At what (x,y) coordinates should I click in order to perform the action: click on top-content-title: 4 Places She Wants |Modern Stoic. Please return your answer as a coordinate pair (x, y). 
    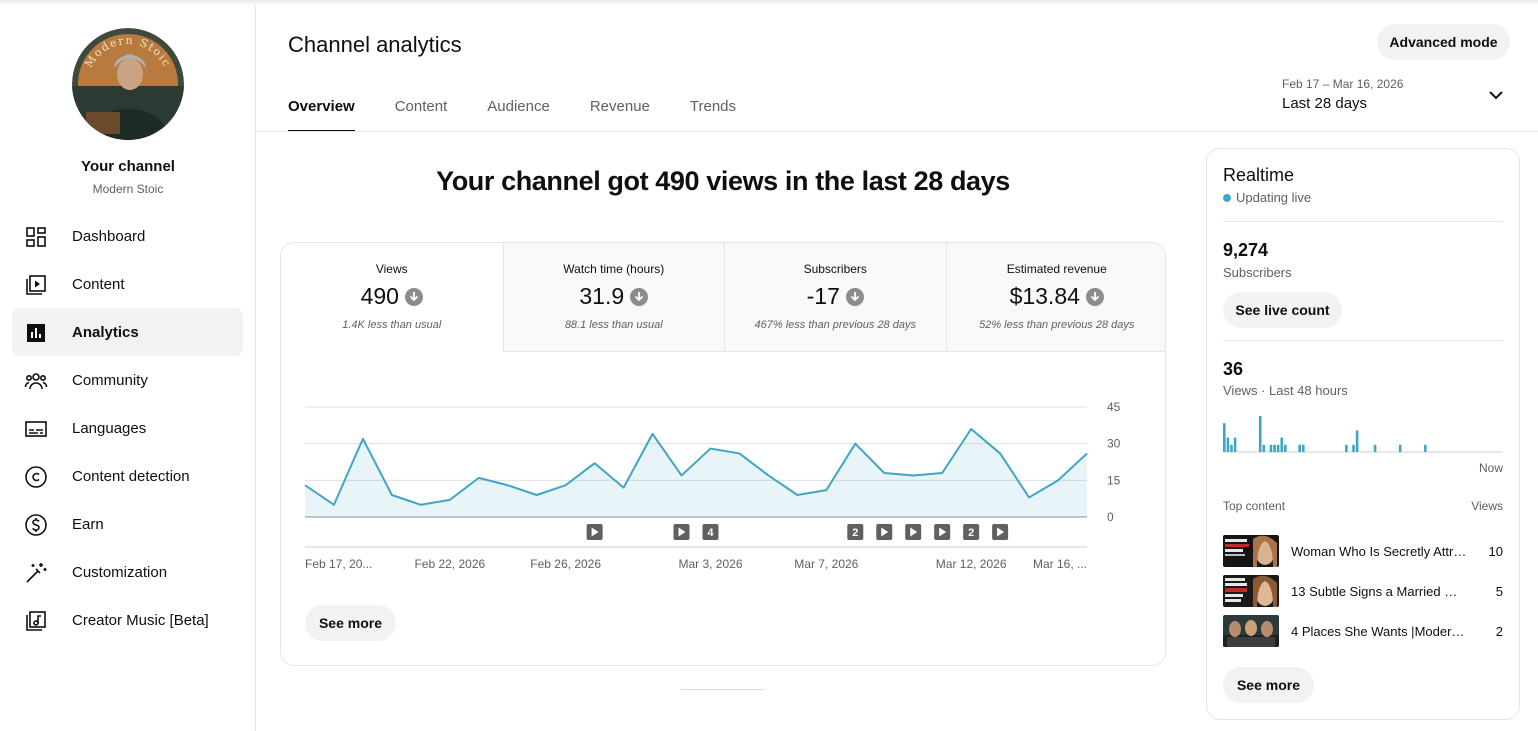
    Looking at the image, I should click on (1379, 631).